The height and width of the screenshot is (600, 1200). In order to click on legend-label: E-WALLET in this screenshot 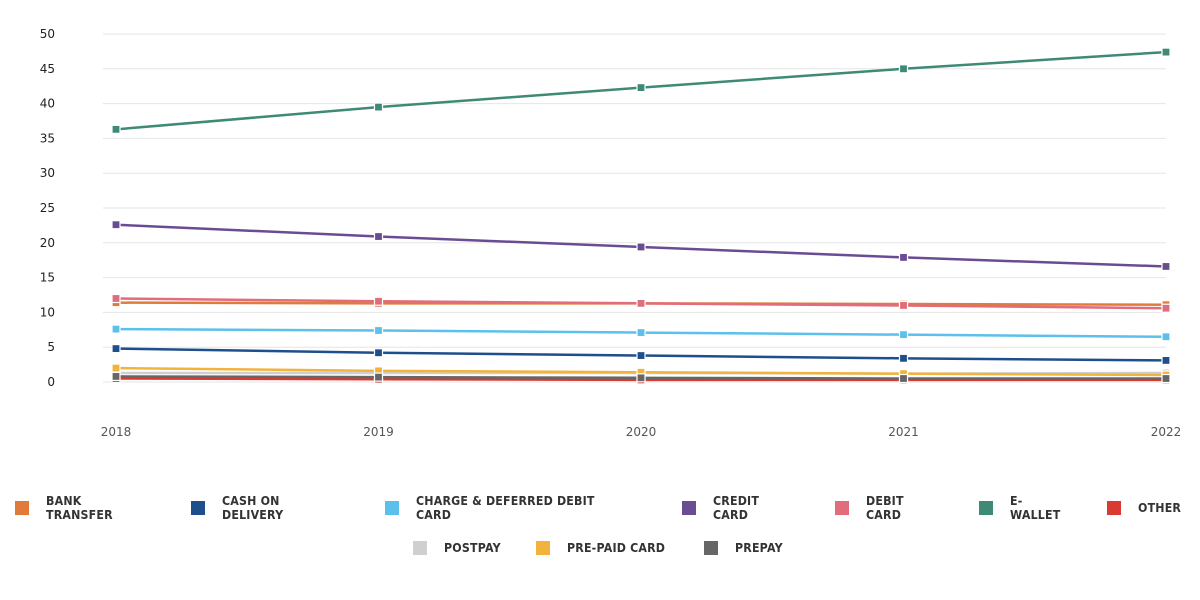, I will do `click(1035, 508)`.